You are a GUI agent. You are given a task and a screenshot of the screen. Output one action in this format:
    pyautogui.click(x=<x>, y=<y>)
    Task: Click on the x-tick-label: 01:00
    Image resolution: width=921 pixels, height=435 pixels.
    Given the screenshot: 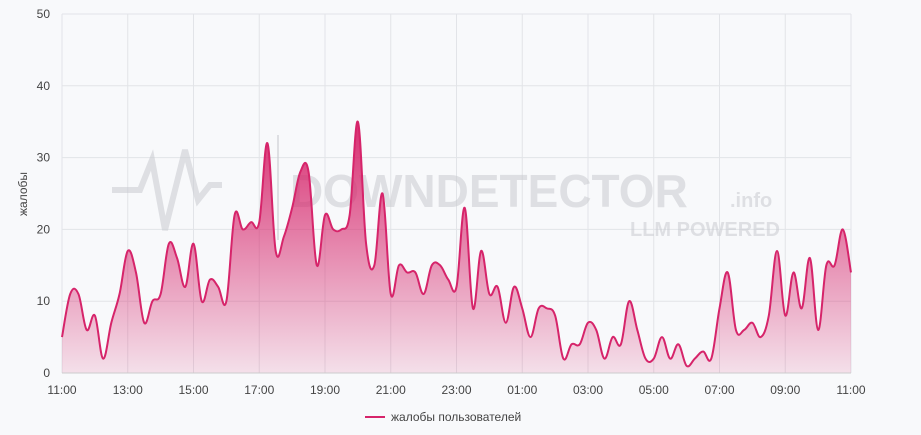 What is the action you would take?
    pyautogui.click(x=522, y=390)
    